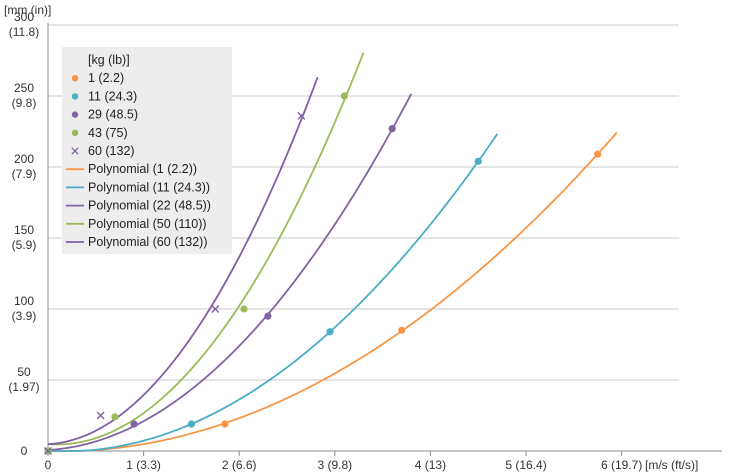 This screenshot has width=732, height=473. I want to click on y-tick-label-line: 250, so click(24, 88).